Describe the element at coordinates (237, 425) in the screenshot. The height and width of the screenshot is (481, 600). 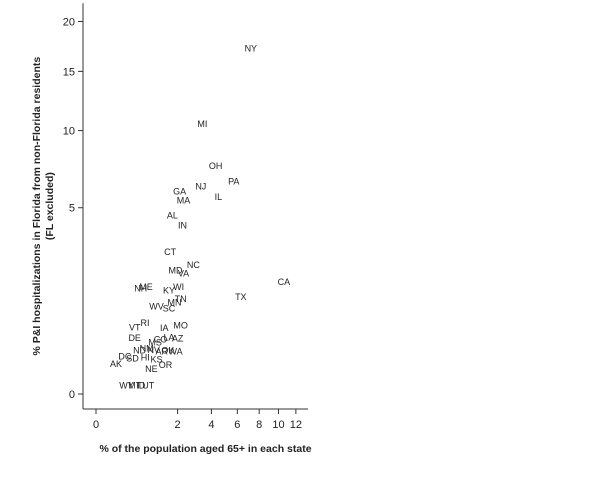
I see `x-tick-label: 6` at that location.